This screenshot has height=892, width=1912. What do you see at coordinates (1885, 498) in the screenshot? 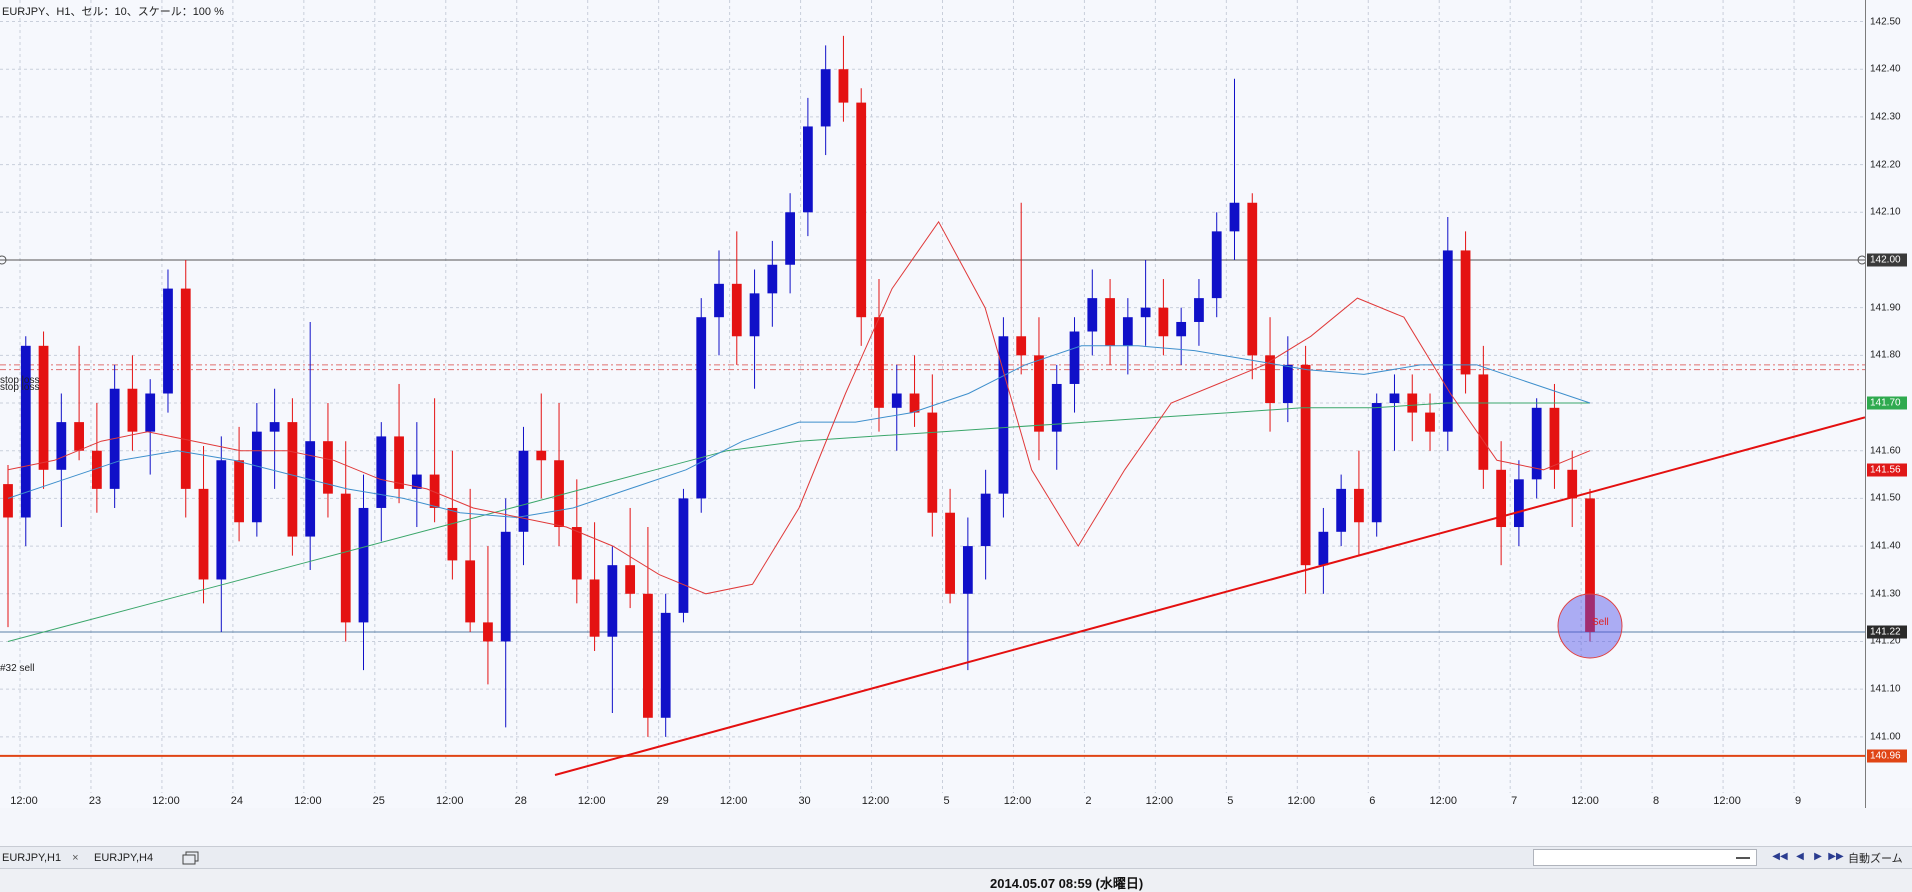
I see `price-tick: 141.50` at bounding box center [1885, 498].